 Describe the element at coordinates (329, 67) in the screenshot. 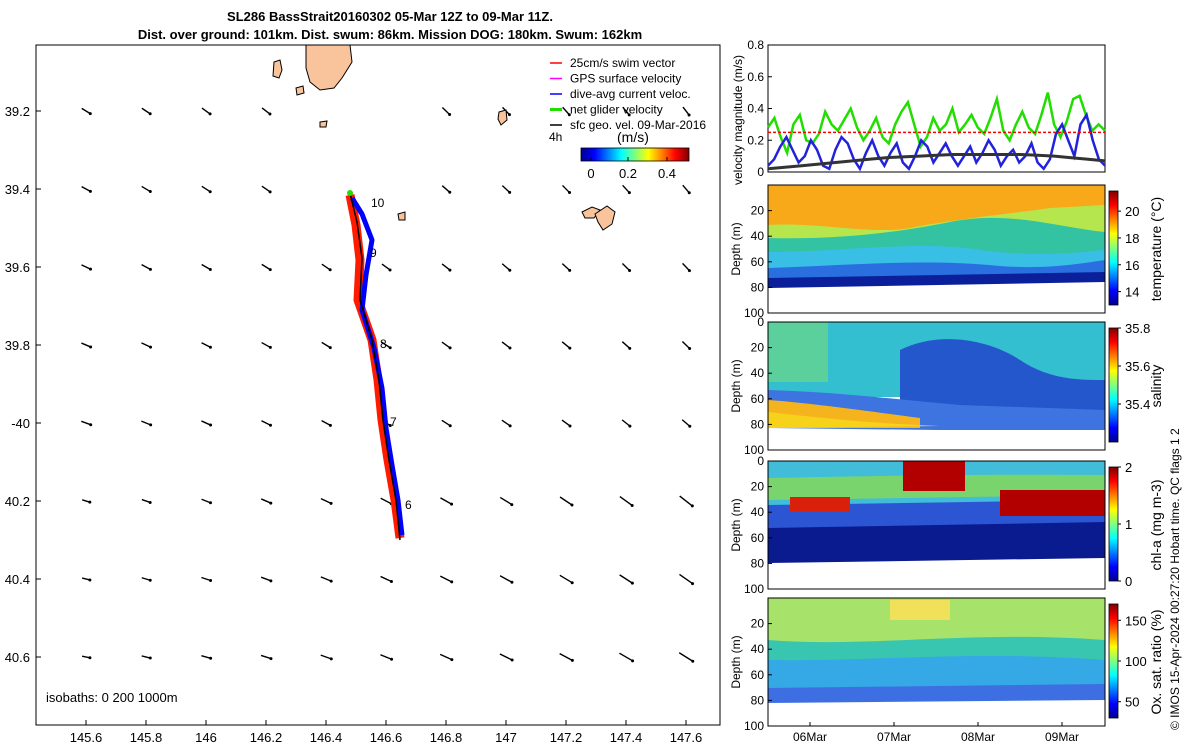

I see `king-island-land` at that location.